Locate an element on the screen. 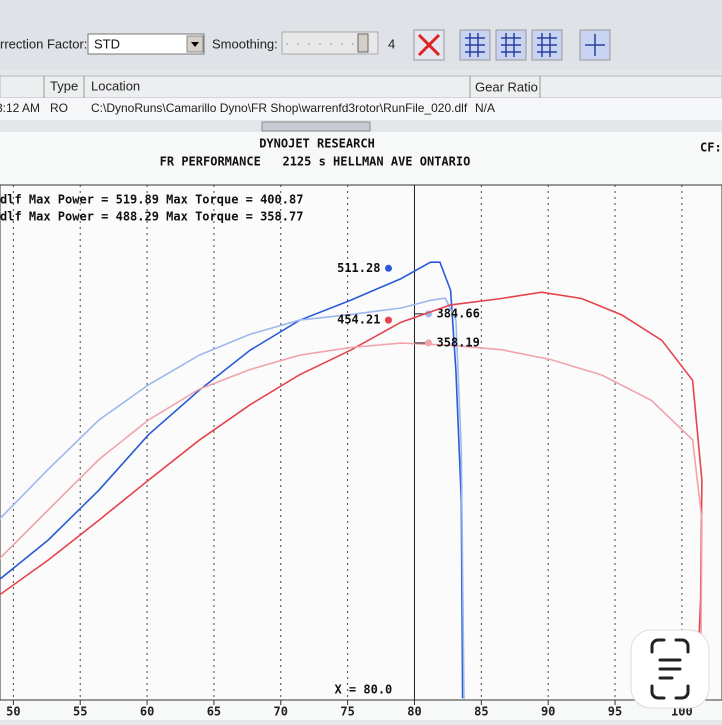 This screenshot has width=722, height=725. splitter is located at coordinates (316, 126).